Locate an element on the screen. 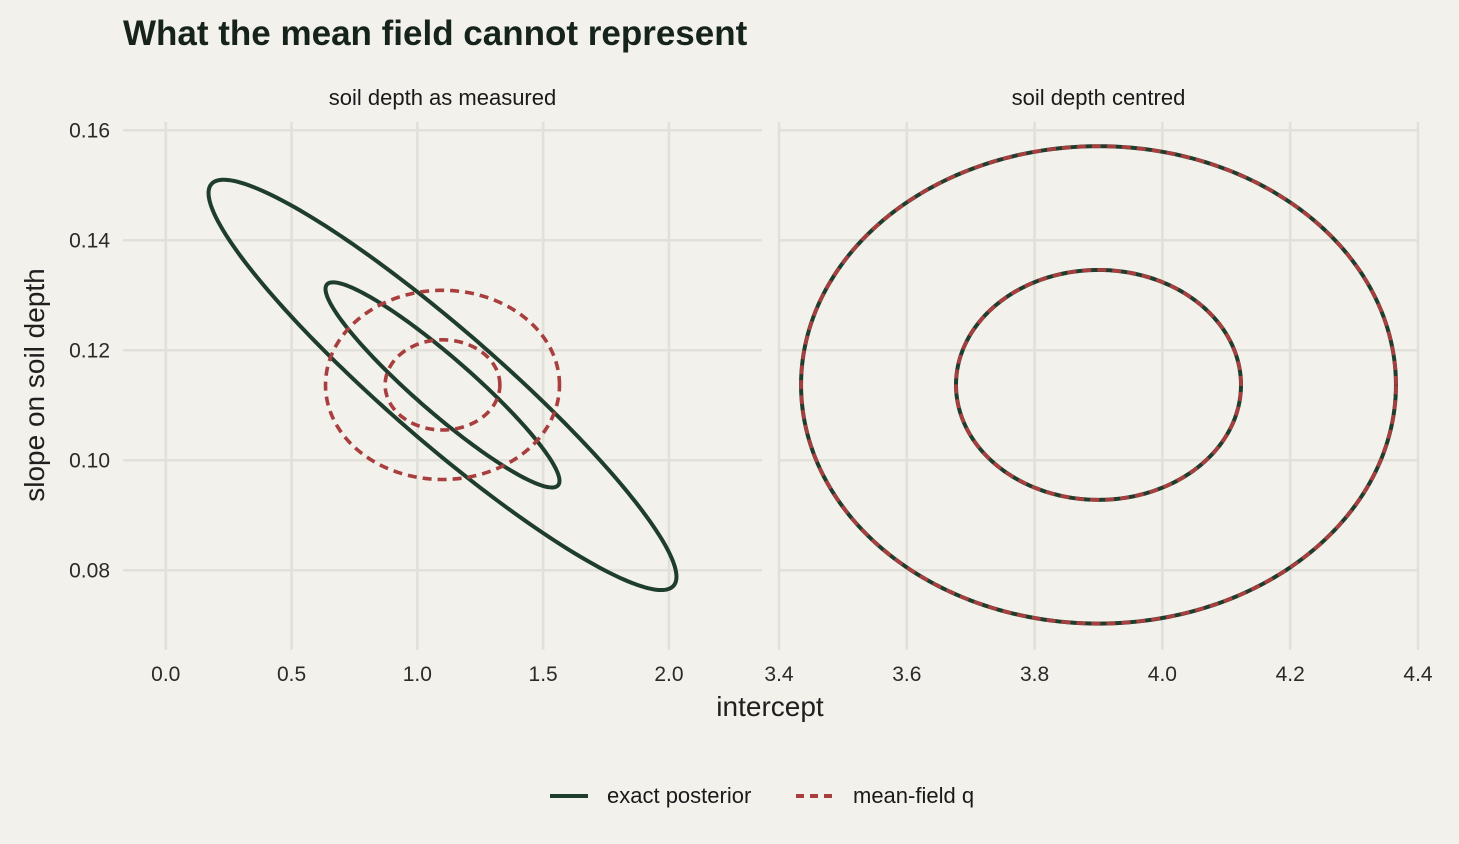 The width and height of the screenshot is (1459, 844). panel-strip-label: soil depth centred is located at coordinates (1099, 97).